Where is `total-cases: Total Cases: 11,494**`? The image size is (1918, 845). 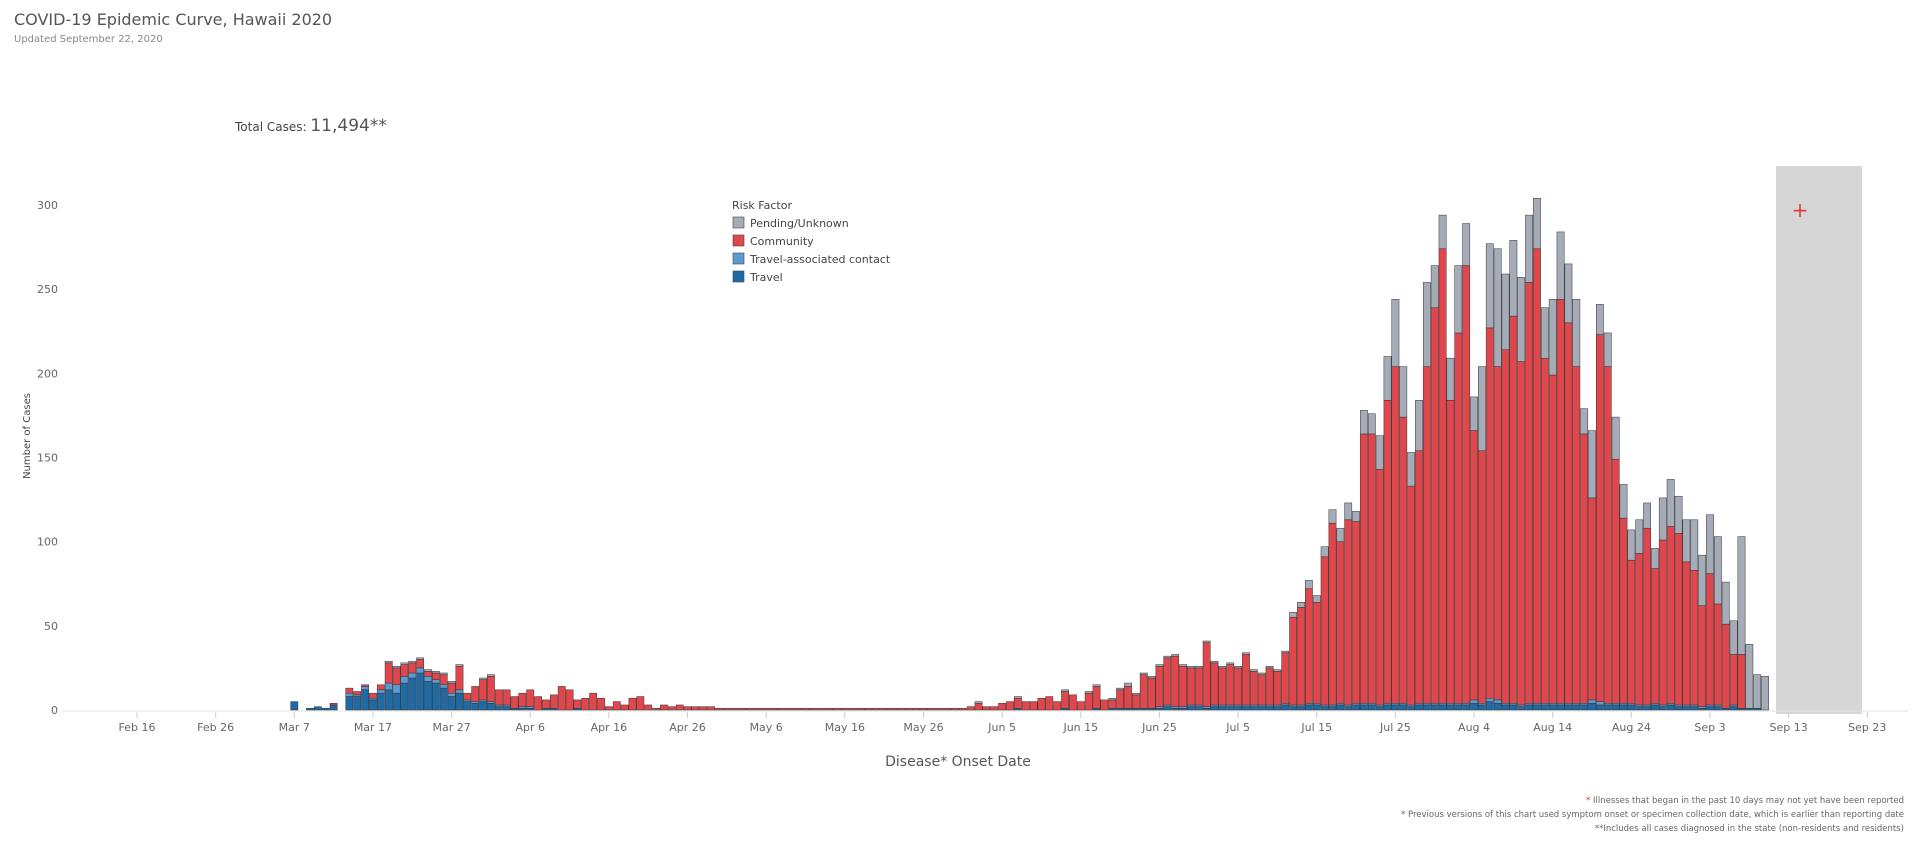
total-cases: Total Cases: 11,494** is located at coordinates (311, 126).